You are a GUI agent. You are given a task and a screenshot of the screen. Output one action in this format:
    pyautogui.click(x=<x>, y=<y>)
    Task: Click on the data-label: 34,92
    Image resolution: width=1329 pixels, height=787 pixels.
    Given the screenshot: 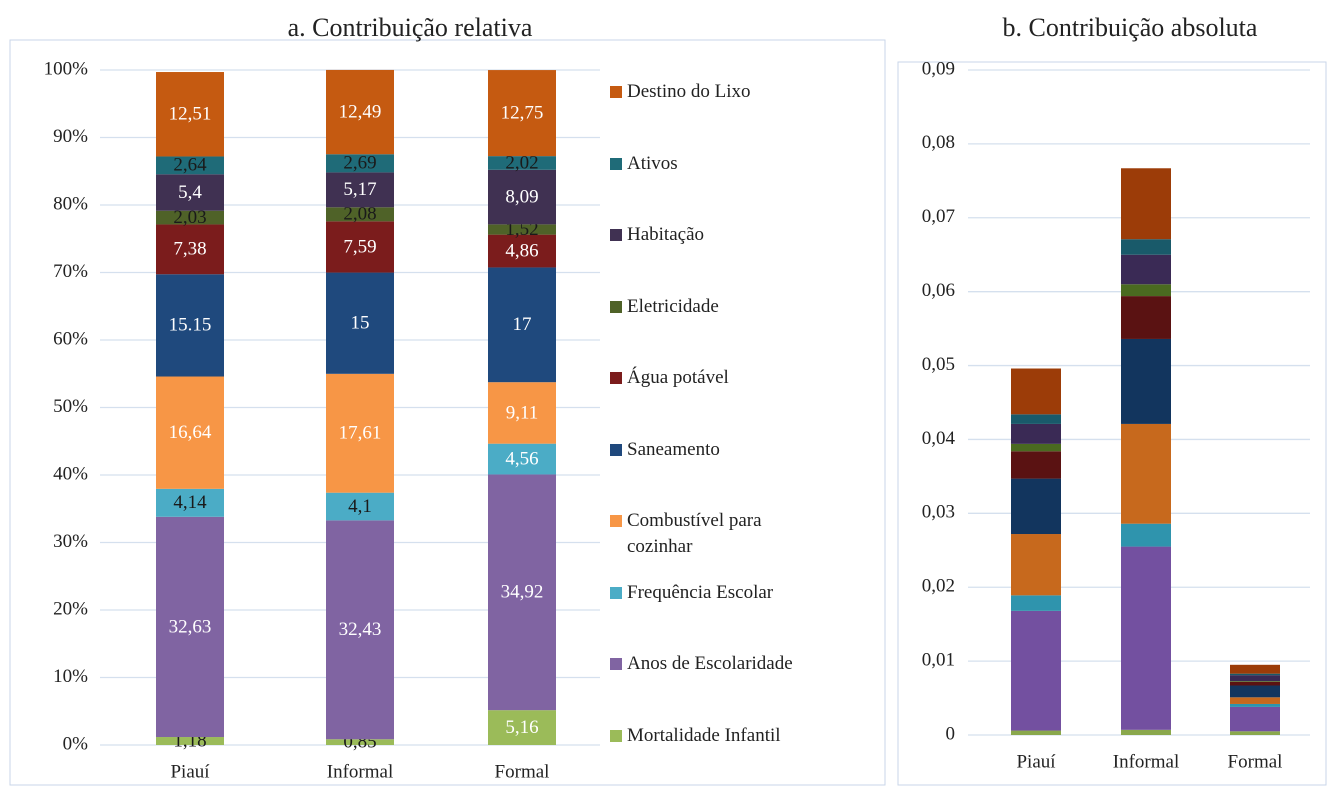 What is the action you would take?
    pyautogui.click(x=522, y=592)
    